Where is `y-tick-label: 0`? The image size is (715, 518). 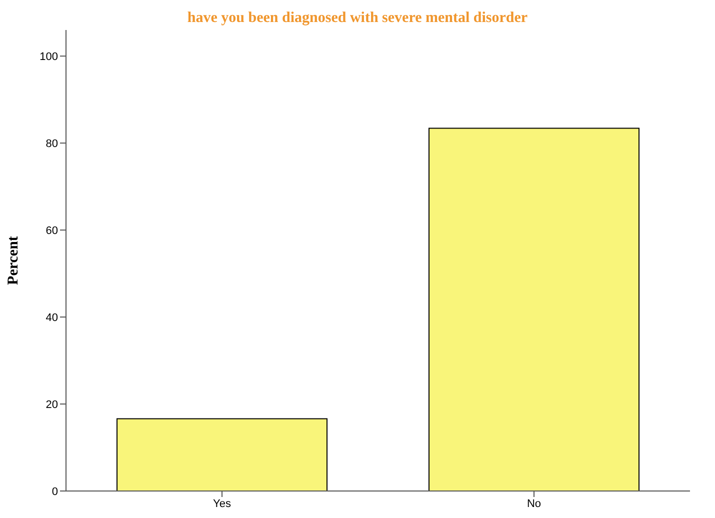 y-tick-label: 0 is located at coordinates (55, 492).